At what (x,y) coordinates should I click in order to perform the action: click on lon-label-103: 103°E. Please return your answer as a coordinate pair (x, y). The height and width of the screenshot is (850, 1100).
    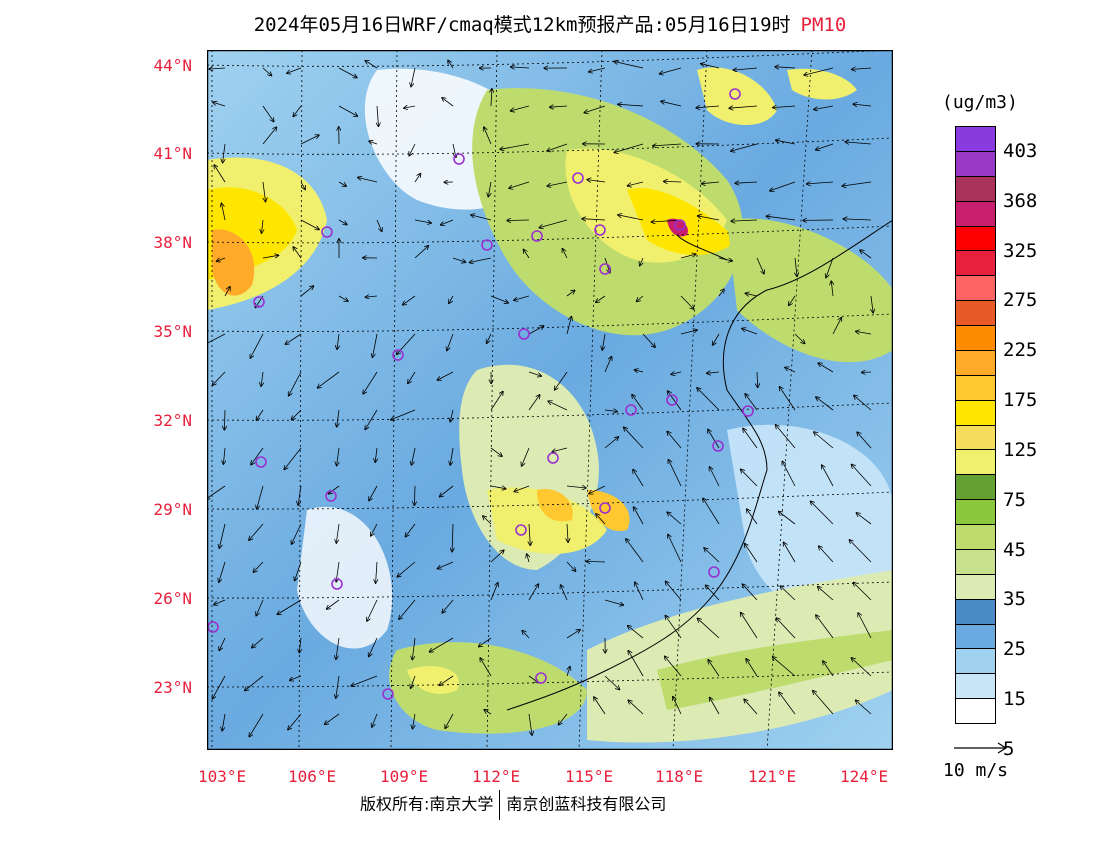
    Looking at the image, I should click on (222, 776).